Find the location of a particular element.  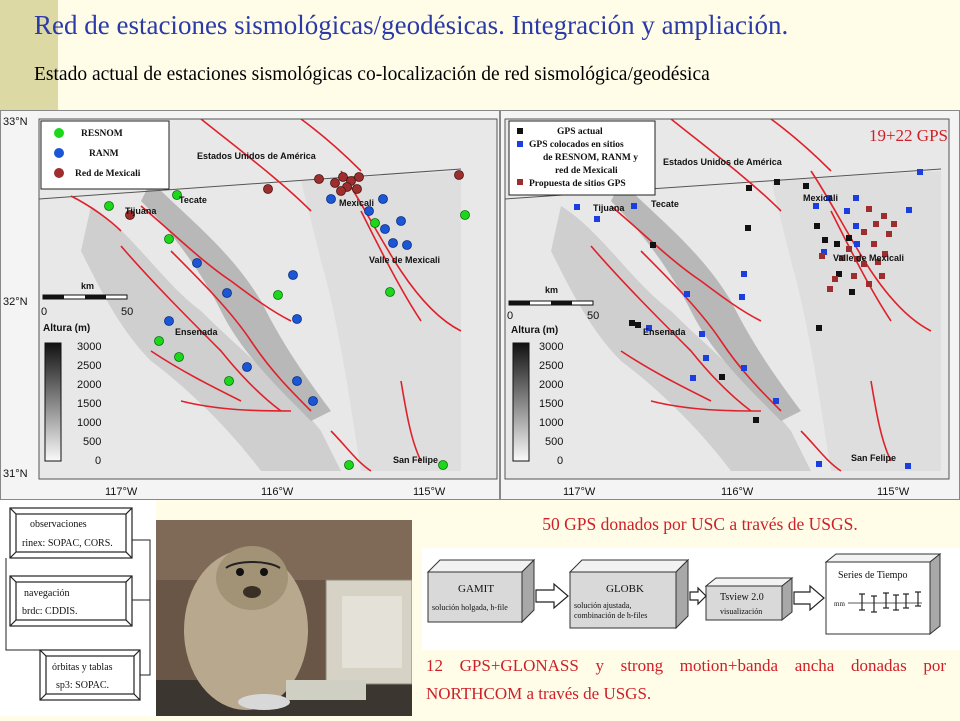

gamit-title: GAMIT is located at coordinates (476, 589).